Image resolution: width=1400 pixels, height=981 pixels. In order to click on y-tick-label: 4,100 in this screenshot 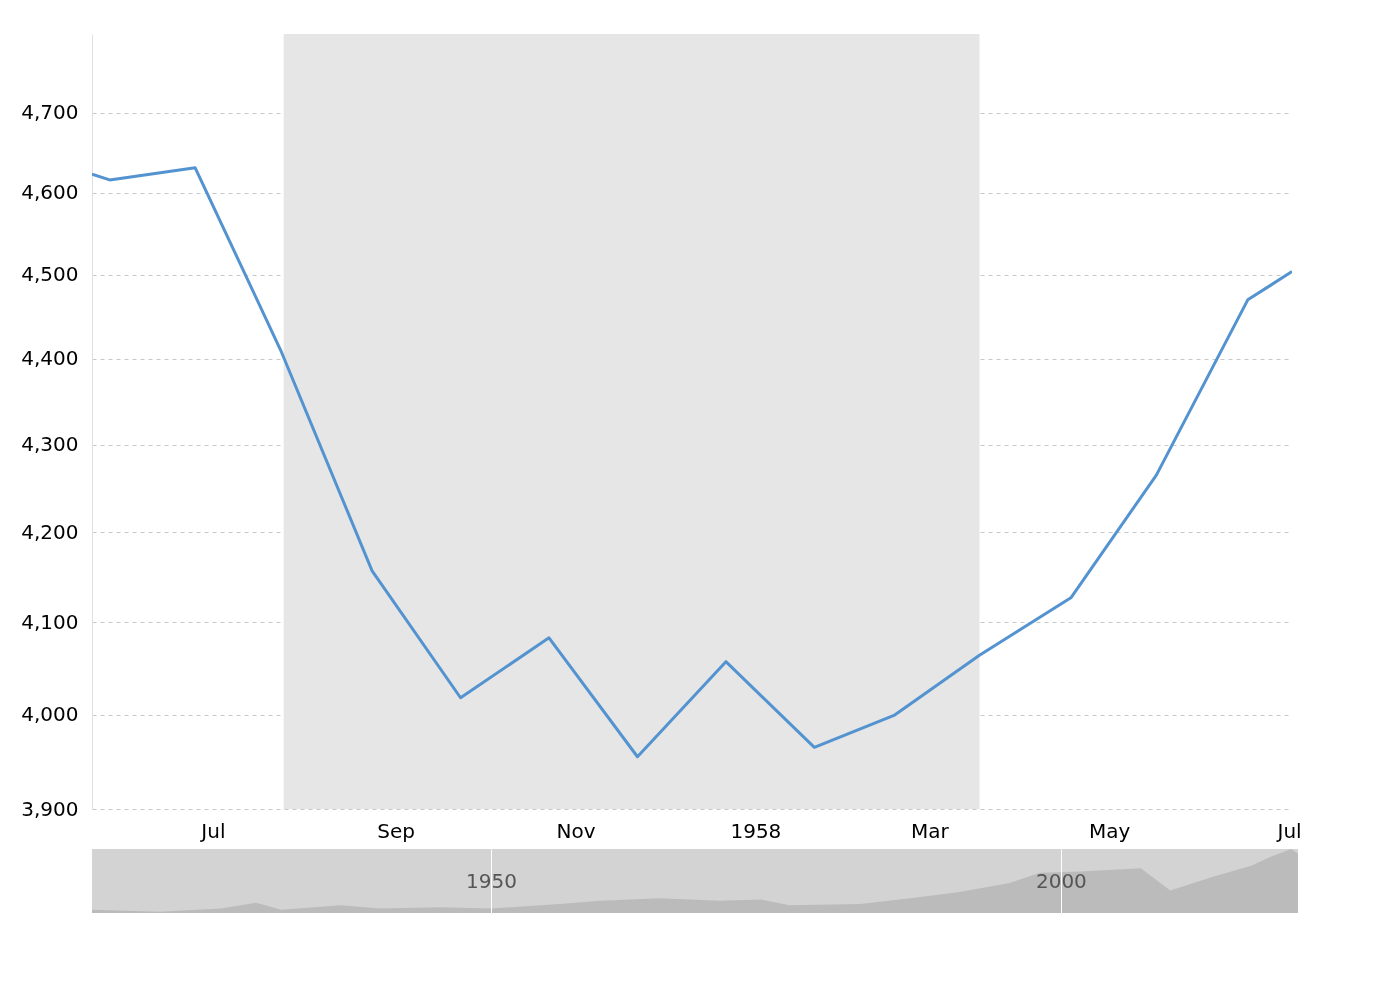, I will do `click(50, 621)`.